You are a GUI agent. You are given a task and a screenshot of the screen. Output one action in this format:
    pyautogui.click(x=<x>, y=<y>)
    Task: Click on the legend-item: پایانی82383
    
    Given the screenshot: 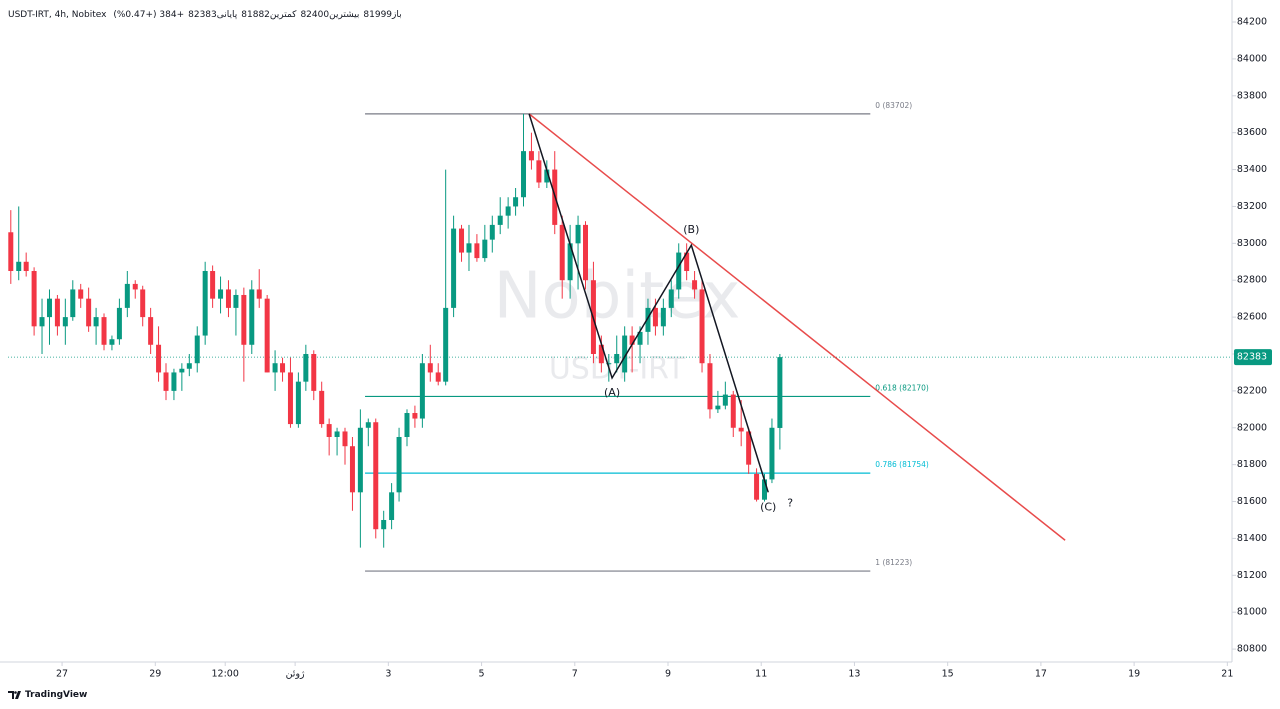 What is the action you would take?
    pyautogui.click(x=213, y=15)
    